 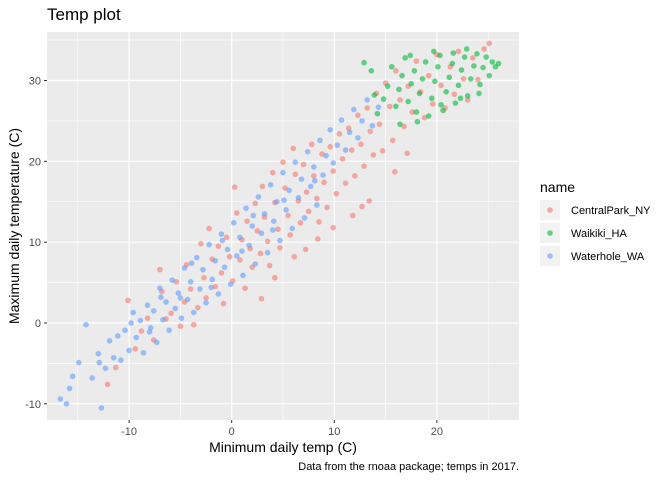 I want to click on legend-label: CentralPark_NY, so click(x=611, y=211).